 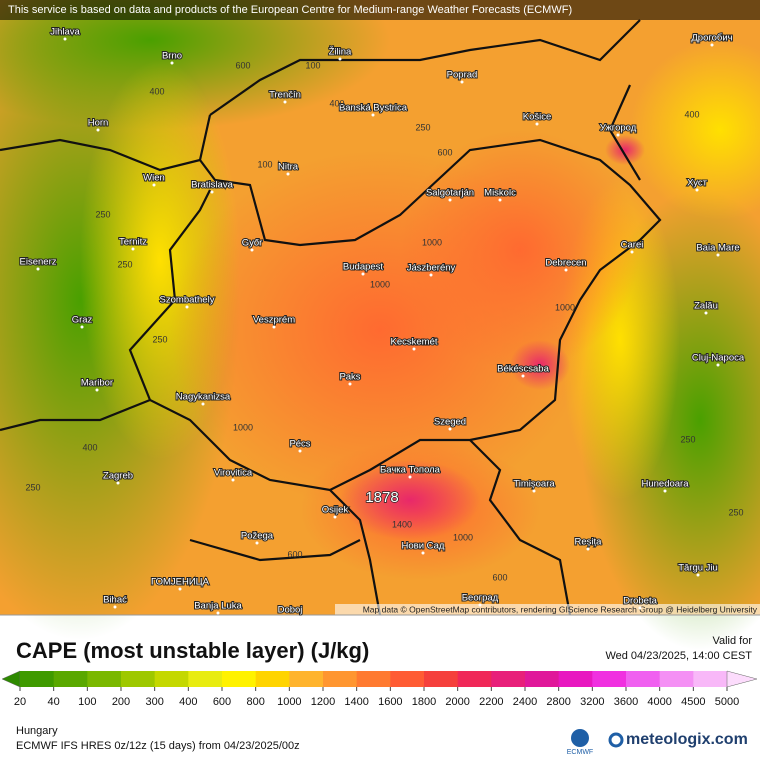 What do you see at coordinates (618, 128) in the screenshot?
I see `city-label: Ужгород` at bounding box center [618, 128].